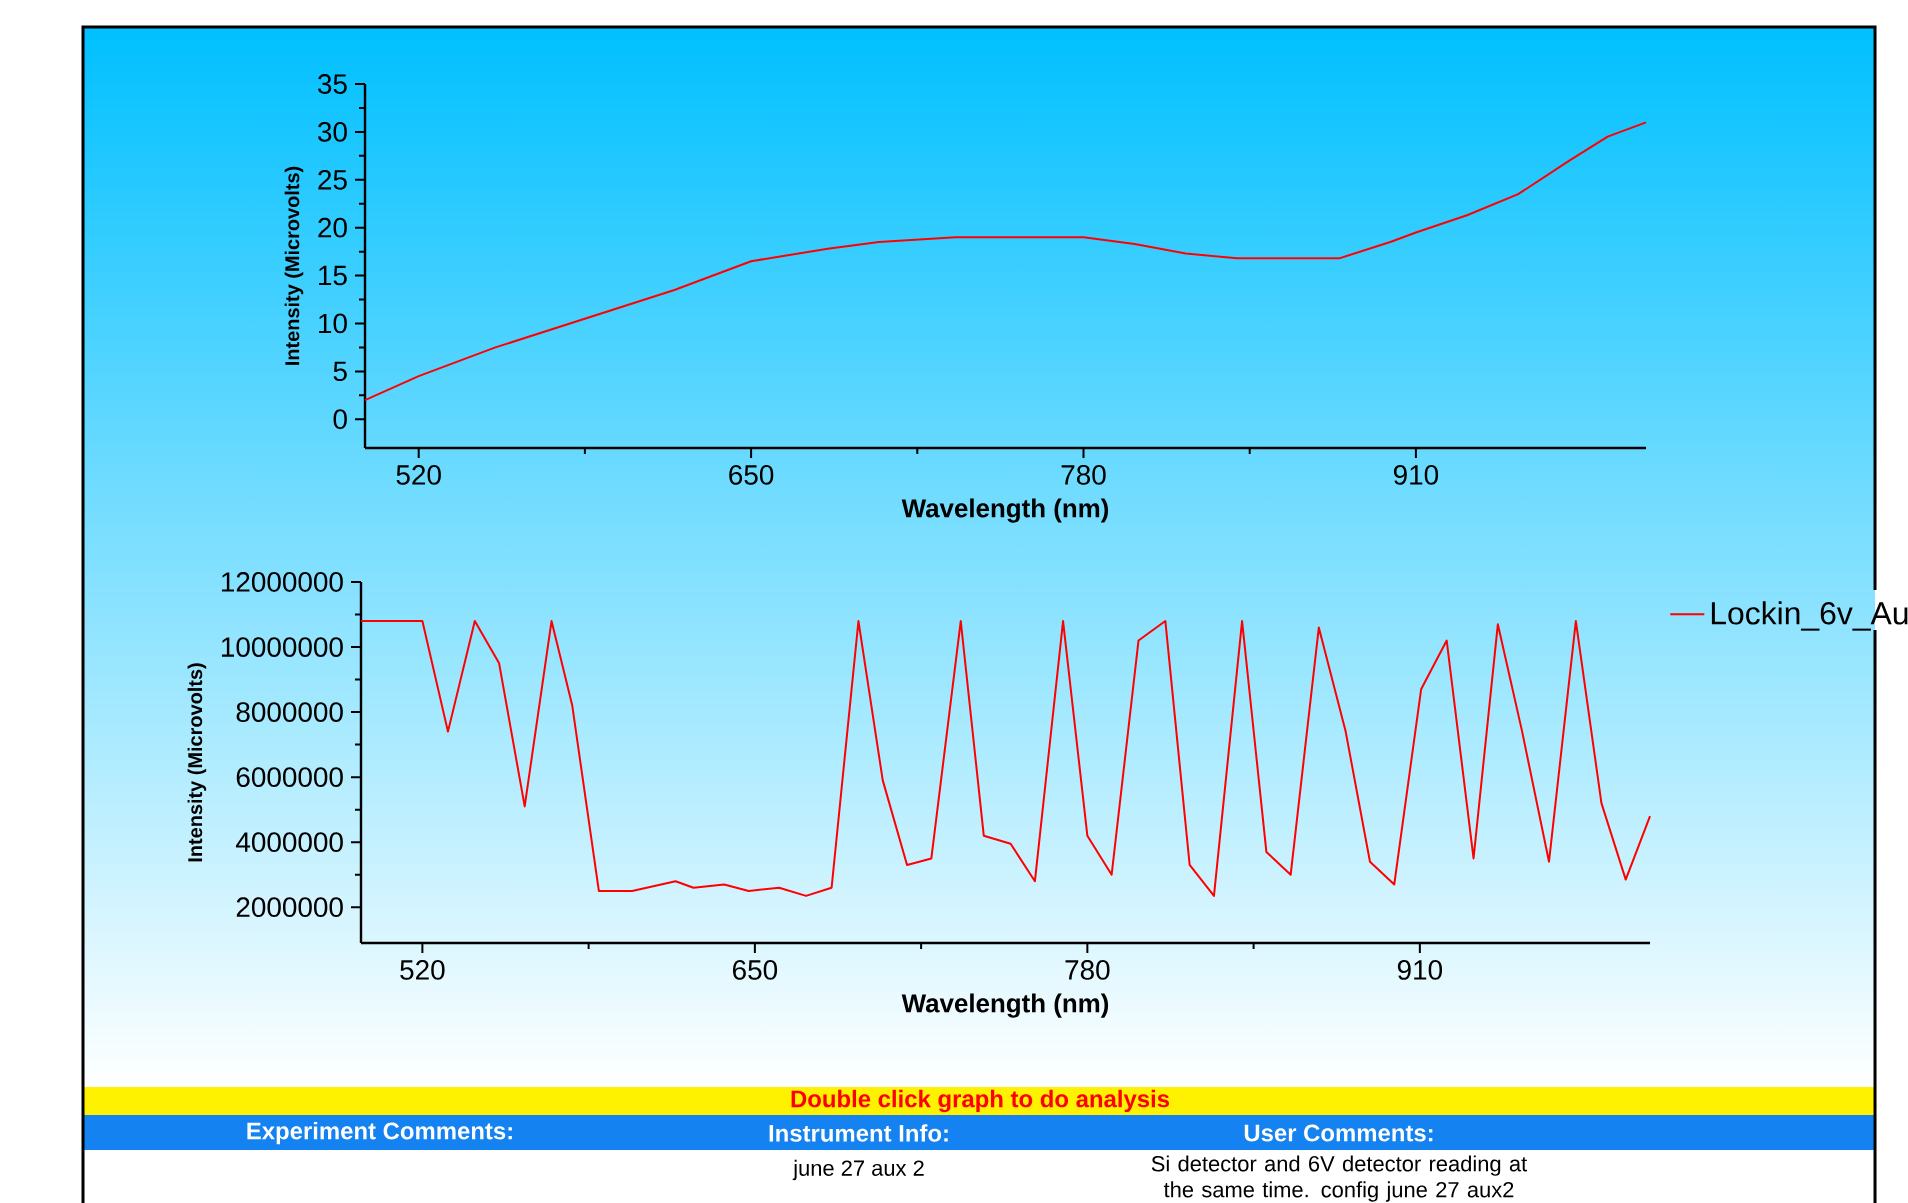 The height and width of the screenshot is (1203, 1908). What do you see at coordinates (289, 842) in the screenshot?
I see `y-tick-label: 4000000` at bounding box center [289, 842].